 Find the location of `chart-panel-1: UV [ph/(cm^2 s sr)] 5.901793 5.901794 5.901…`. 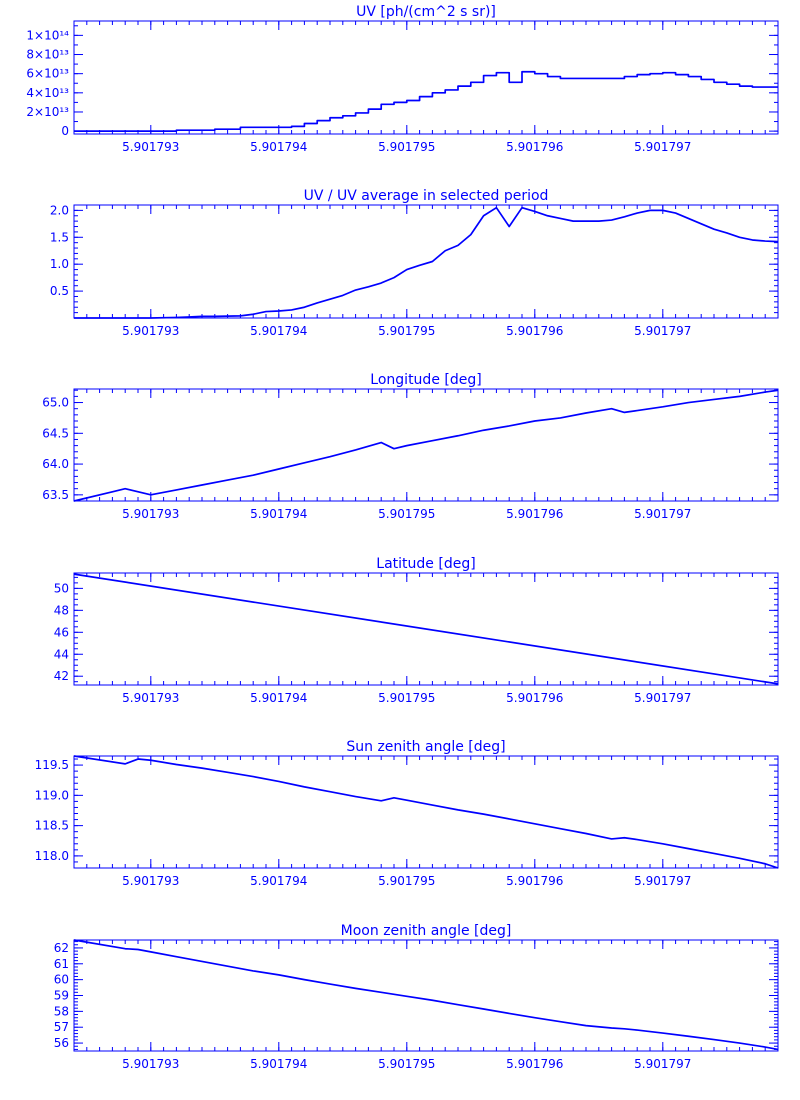

chart-panel-1: UV [ph/(cm^2 s sr)] 5.901793 5.901794 5.901… is located at coordinates (402, 79).